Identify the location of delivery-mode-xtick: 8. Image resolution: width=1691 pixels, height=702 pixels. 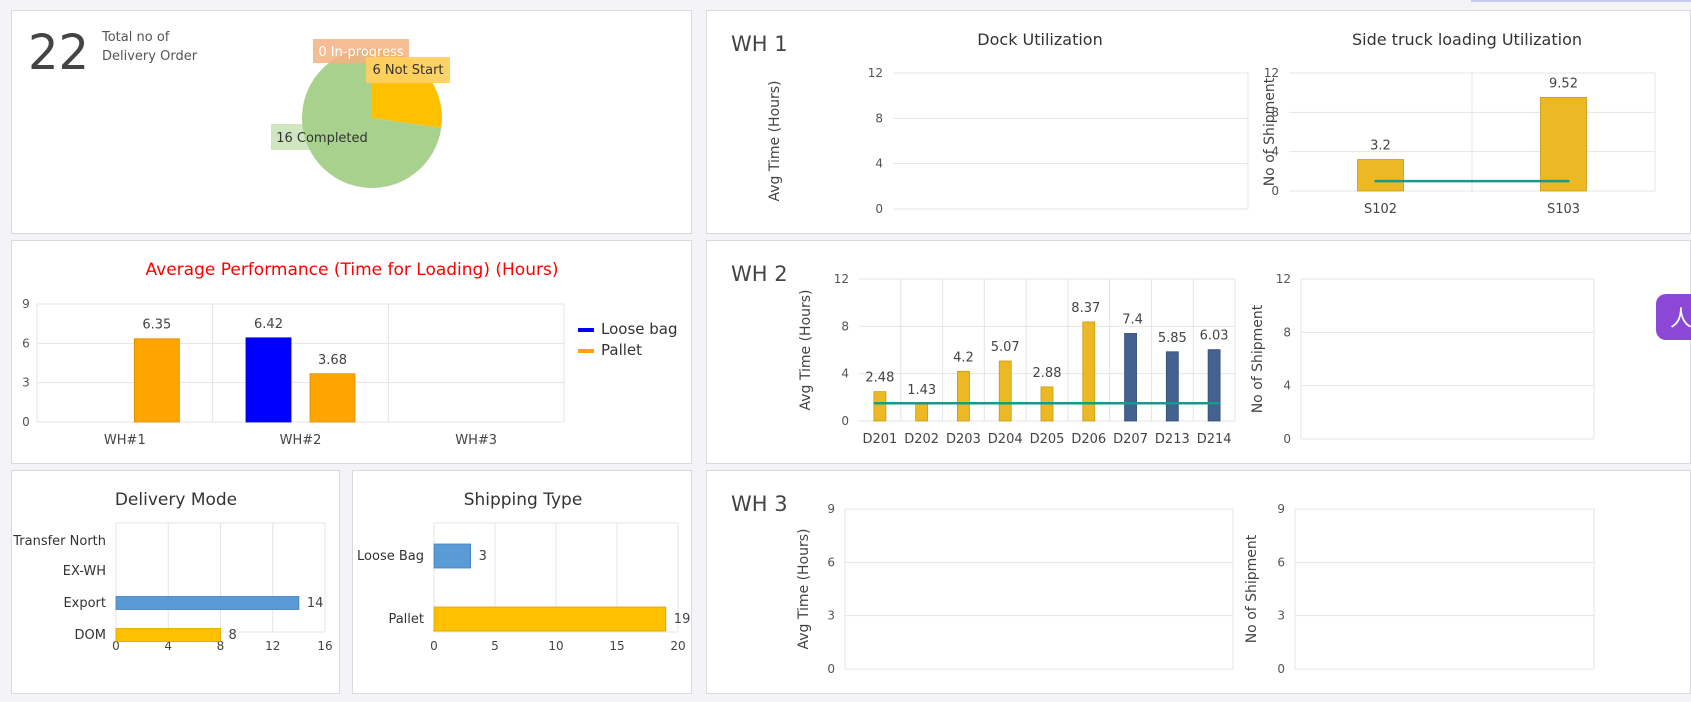
(221, 646).